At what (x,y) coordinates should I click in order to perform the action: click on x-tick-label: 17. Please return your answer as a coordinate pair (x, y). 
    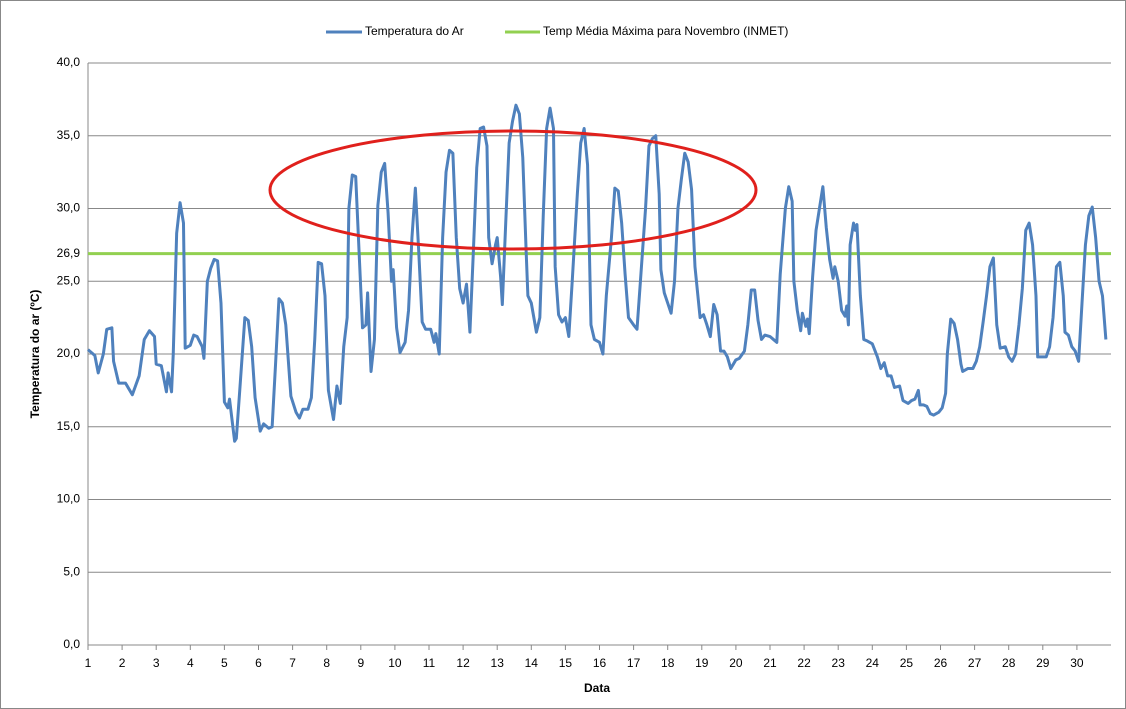
    Looking at the image, I should click on (634, 663).